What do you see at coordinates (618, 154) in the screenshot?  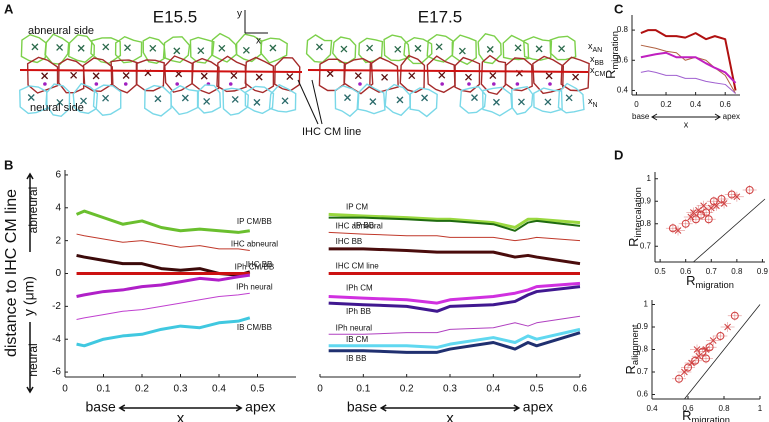 I see `panel-label: D` at bounding box center [618, 154].